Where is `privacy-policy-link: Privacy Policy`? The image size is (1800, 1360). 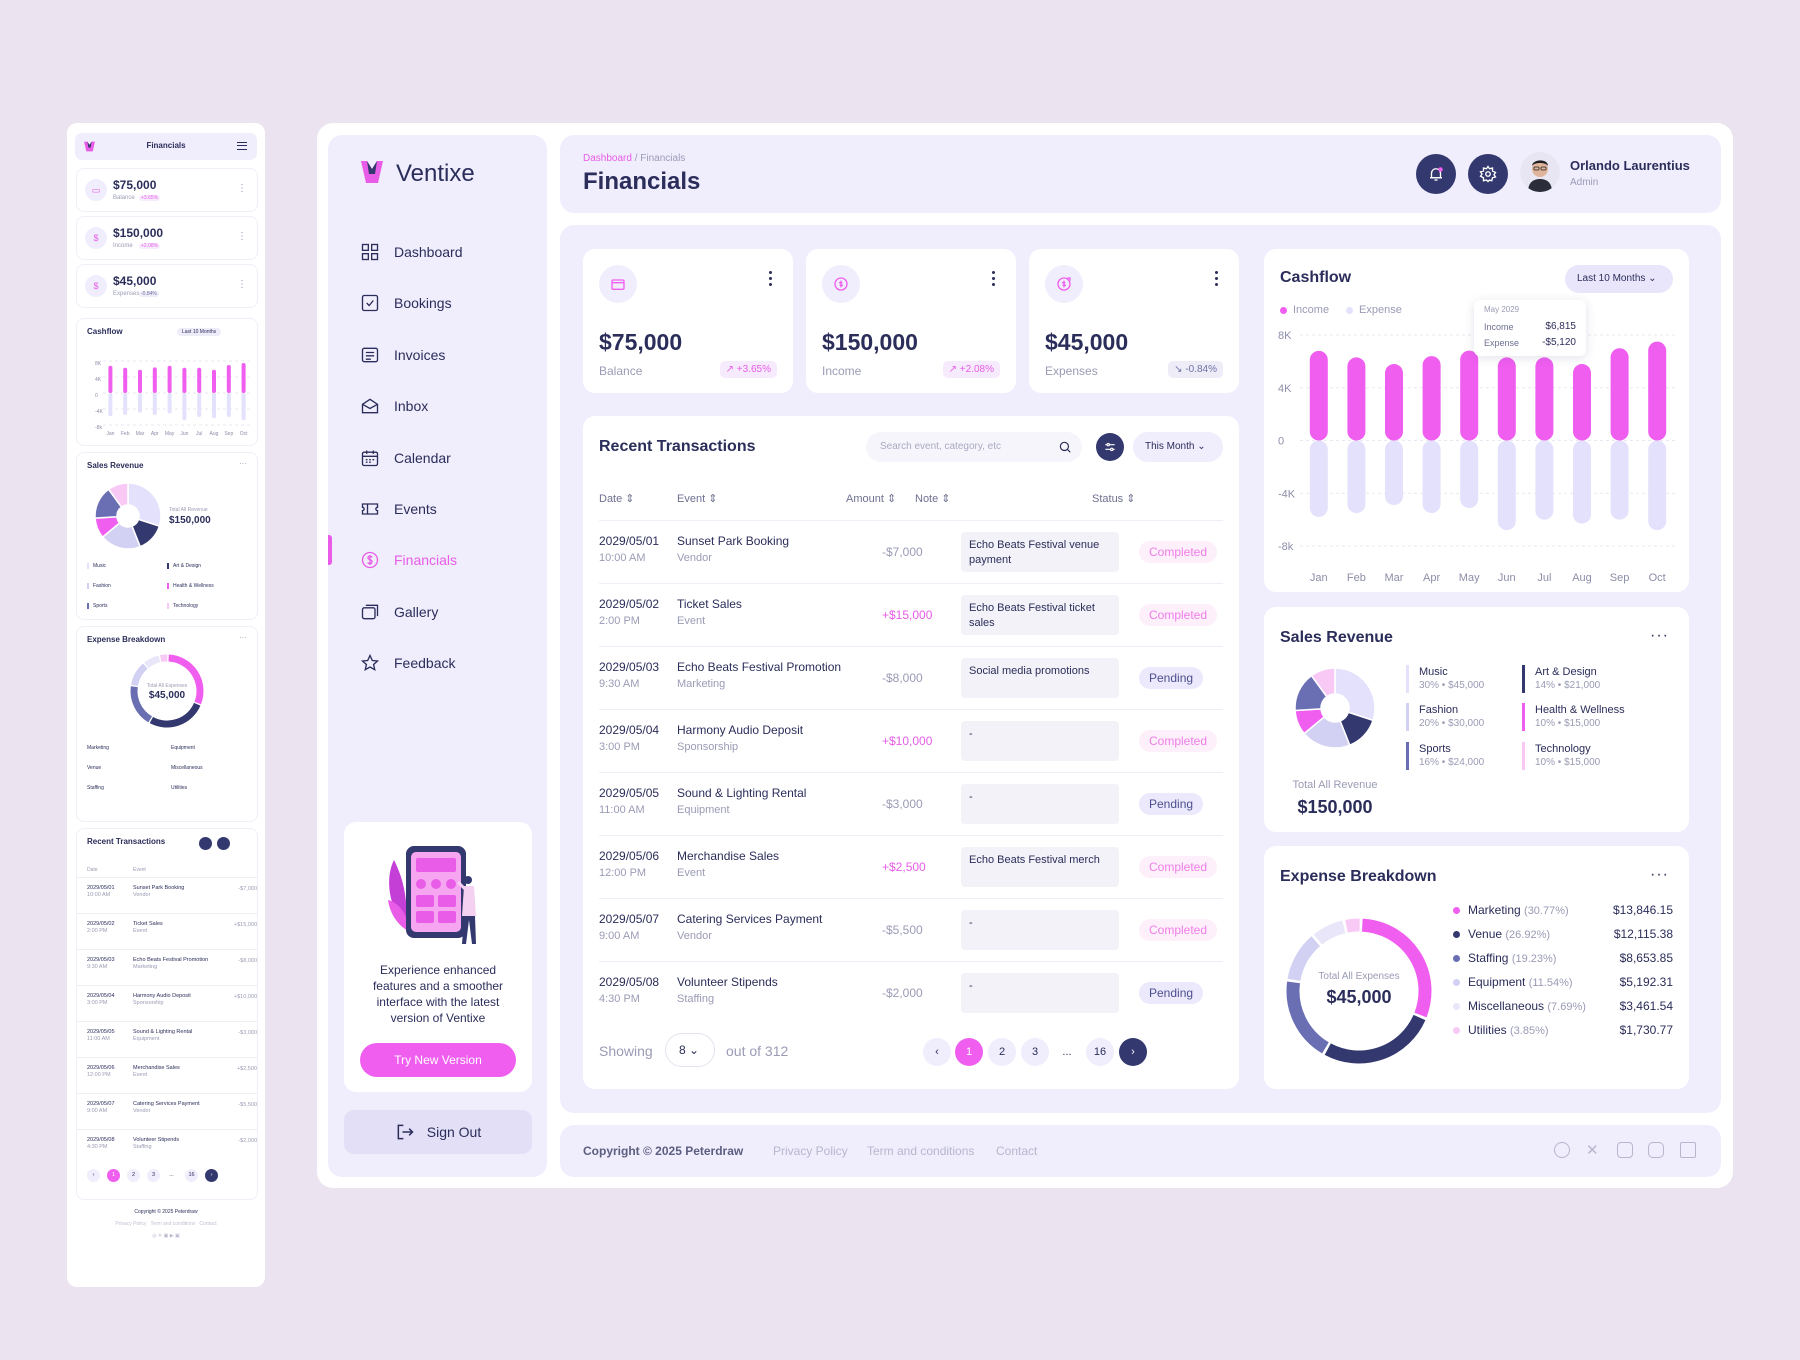 privacy-policy-link: Privacy Policy is located at coordinates (810, 1151).